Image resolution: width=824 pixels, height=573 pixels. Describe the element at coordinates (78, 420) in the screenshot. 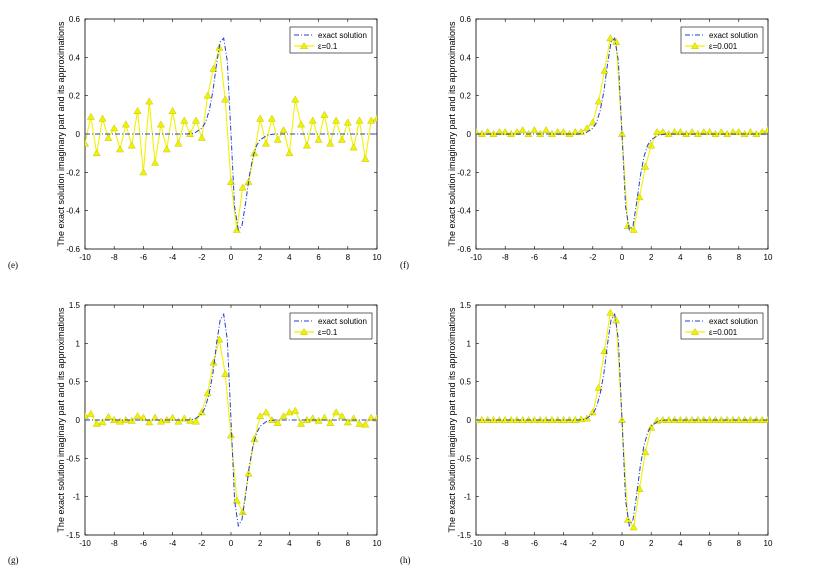

I see `y-tick-label: 0` at that location.